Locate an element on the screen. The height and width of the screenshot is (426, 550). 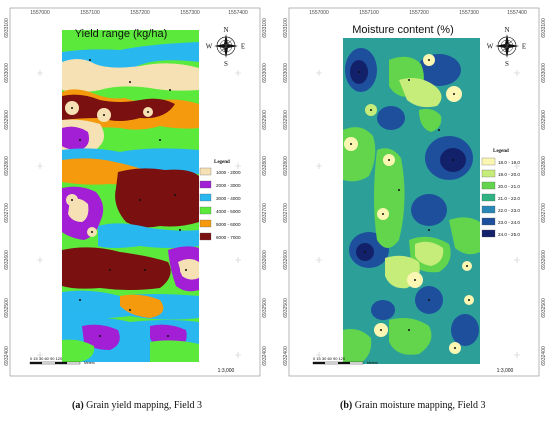
svg-text: 1000 - 2000 is located at coordinates (228, 172).